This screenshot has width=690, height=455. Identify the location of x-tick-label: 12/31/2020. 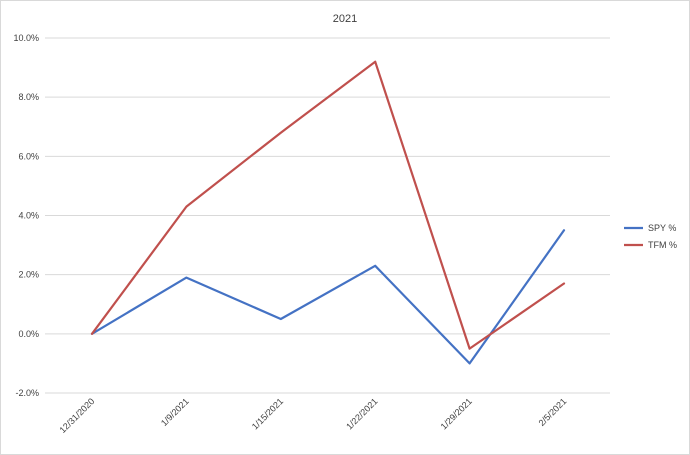
(76, 415).